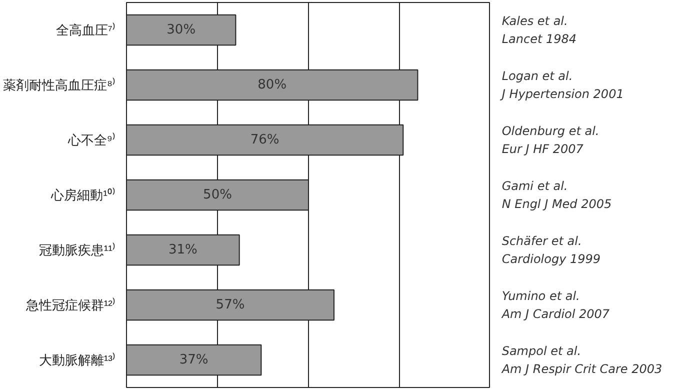  What do you see at coordinates (70, 305) in the screenshot?
I see `y-tick-label: 急性冠症候群¹²⁾` at bounding box center [70, 305].